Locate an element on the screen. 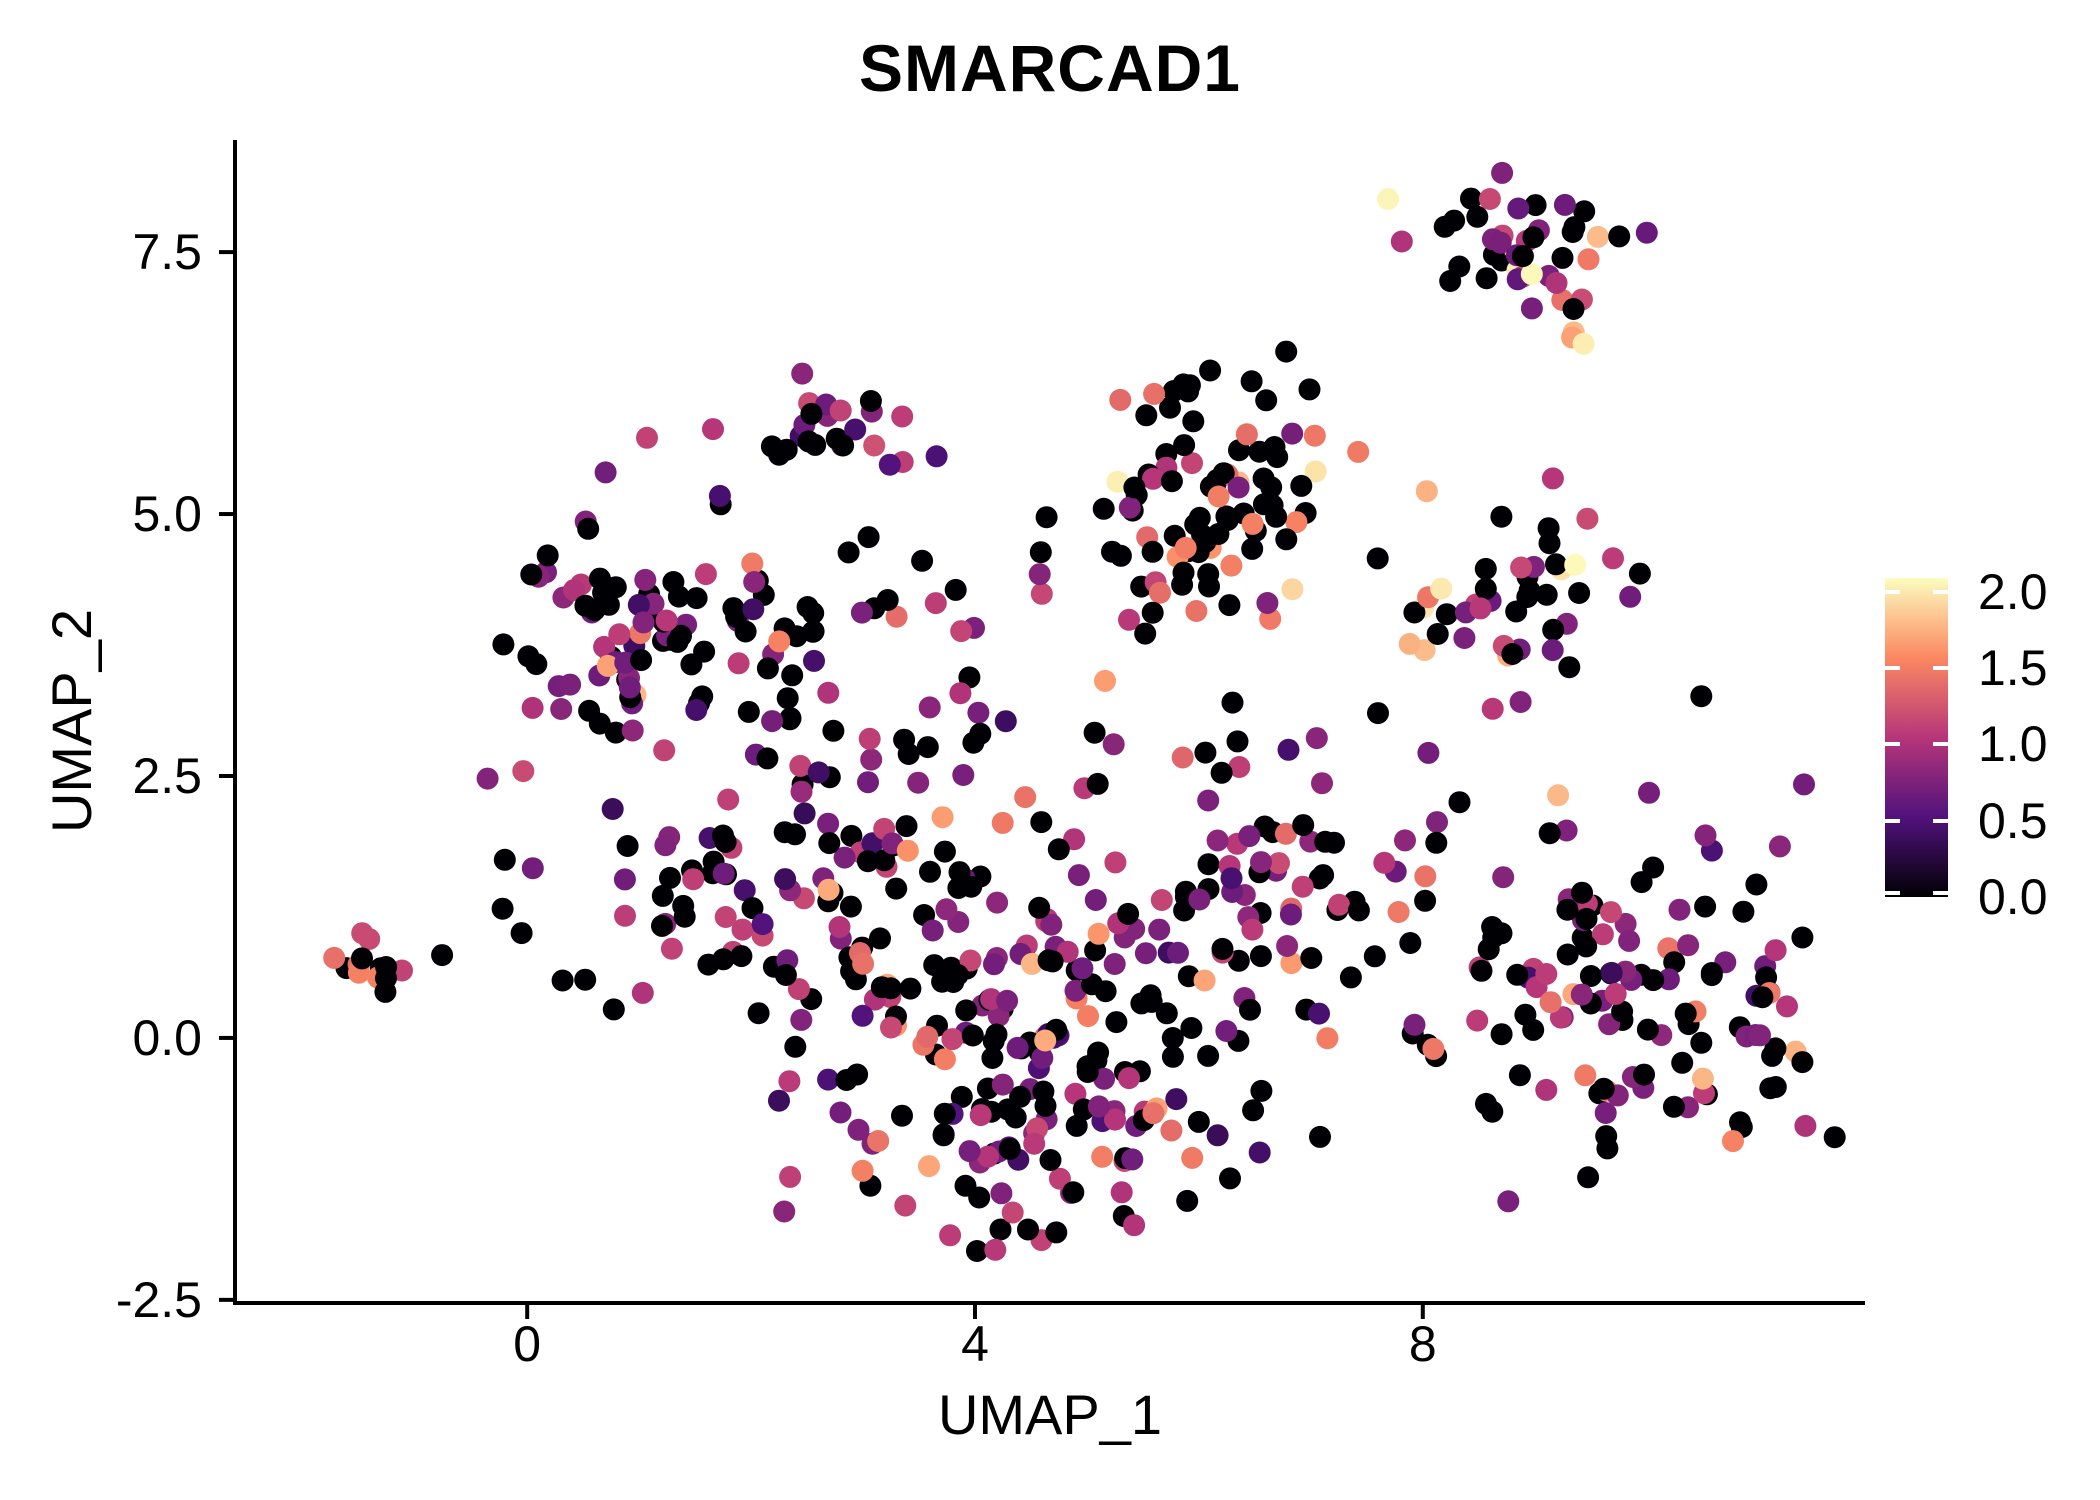 The width and height of the screenshot is (2100, 1500). colorbar-label-1.5: 1.5 is located at coordinates (2013, 668).